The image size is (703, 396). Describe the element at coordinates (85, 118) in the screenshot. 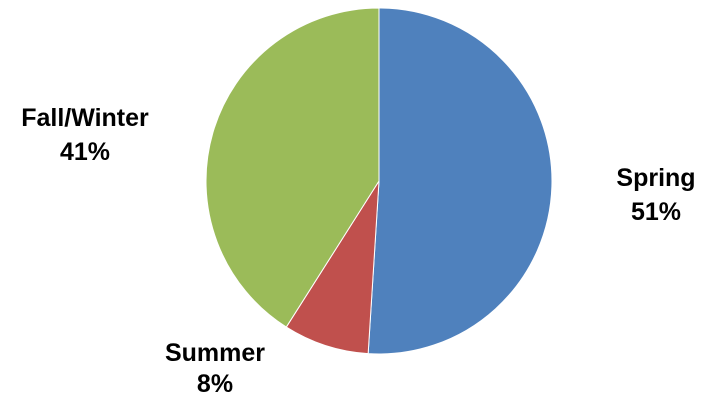

I see `fall-winter-label: Fall/Winter` at that location.